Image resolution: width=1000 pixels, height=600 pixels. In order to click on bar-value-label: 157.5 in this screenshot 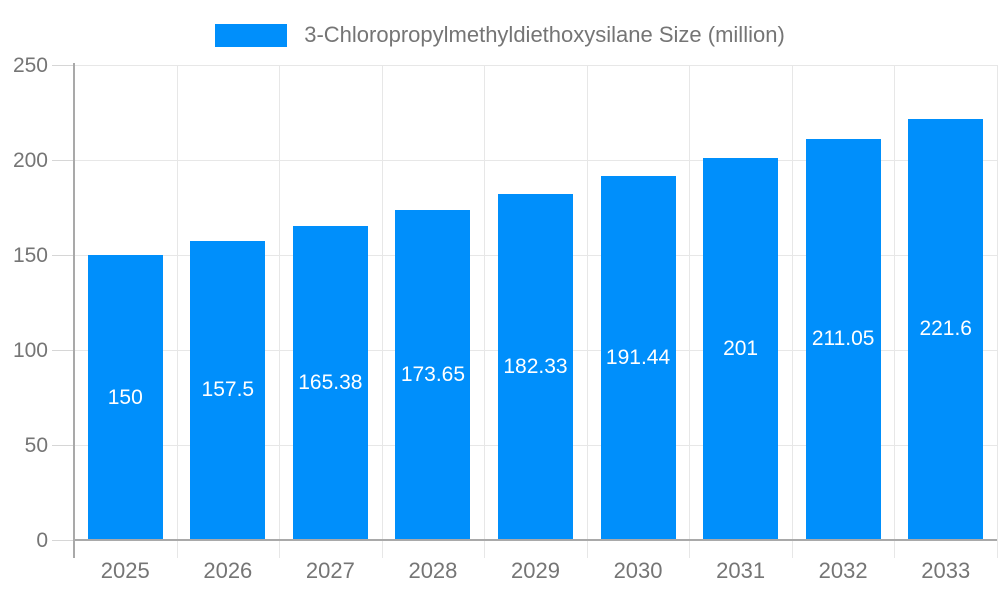, I will do `click(228, 390)`.